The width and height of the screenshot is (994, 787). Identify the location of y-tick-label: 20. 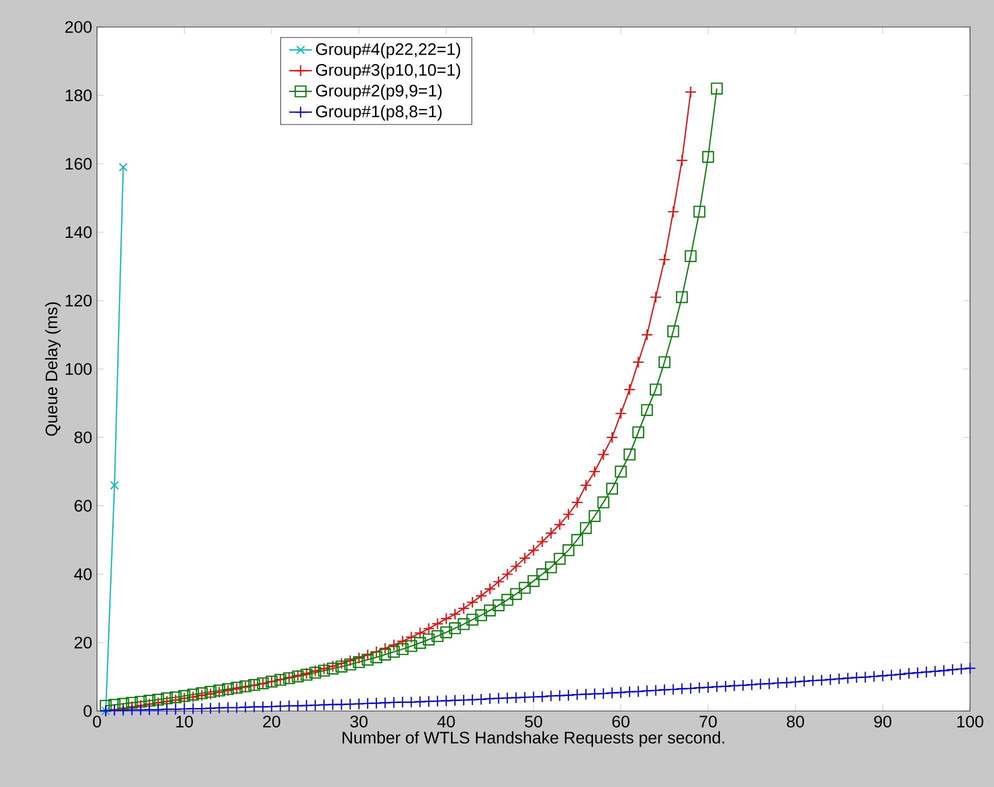
(83, 642).